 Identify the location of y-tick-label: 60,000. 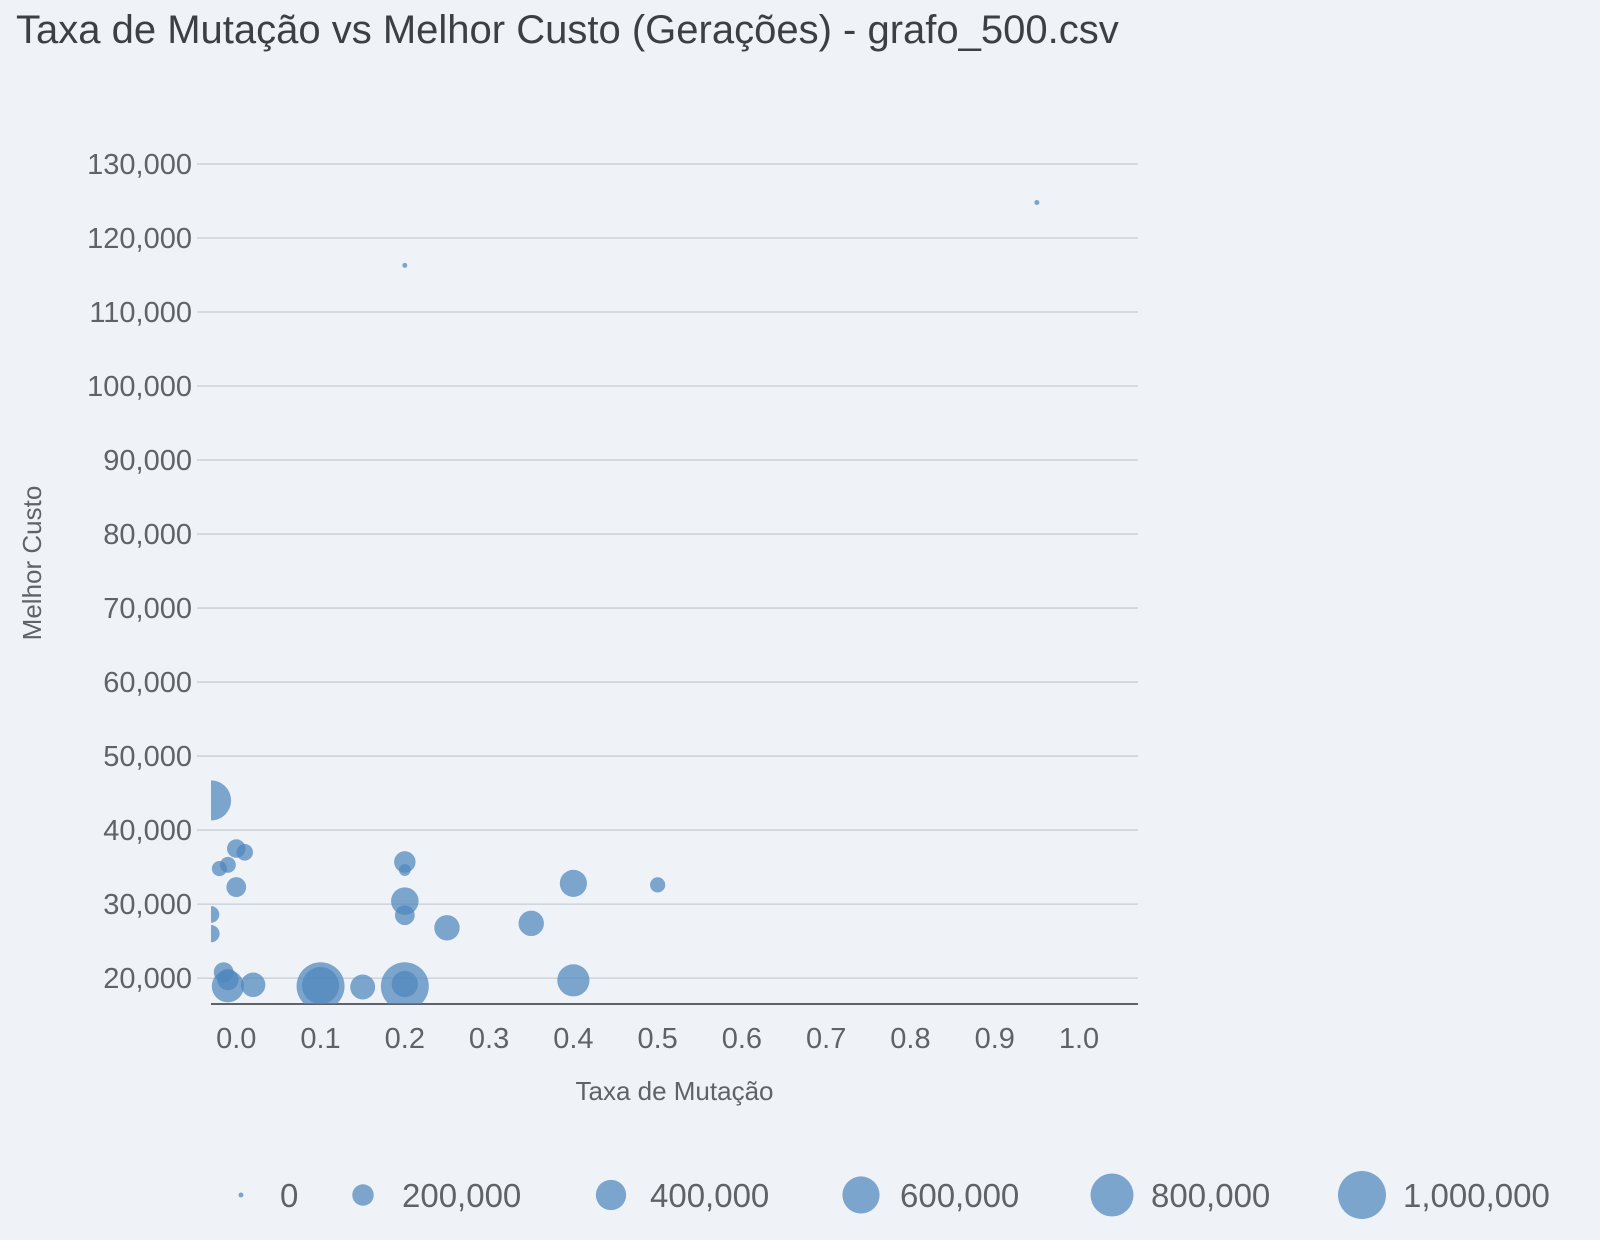
(147, 683).